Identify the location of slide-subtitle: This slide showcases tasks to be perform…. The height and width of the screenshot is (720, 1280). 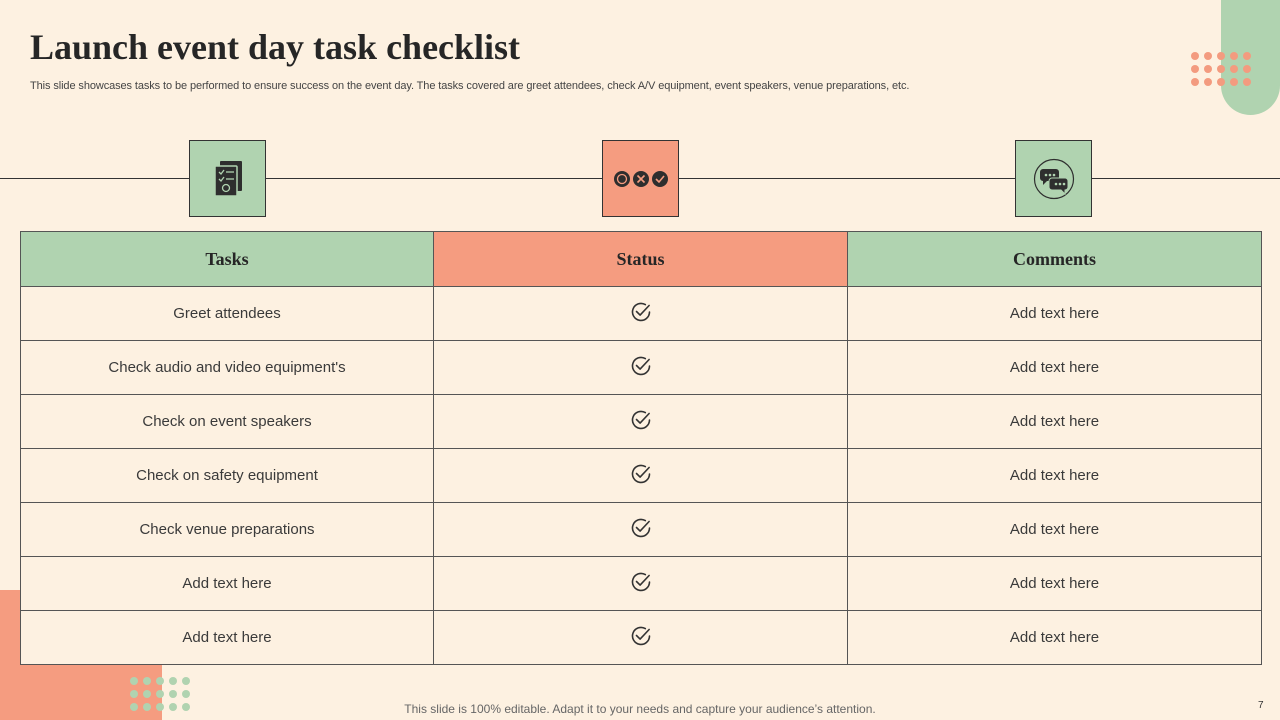
(470, 86).